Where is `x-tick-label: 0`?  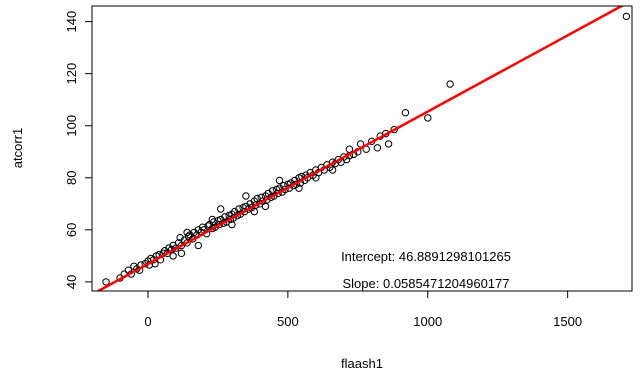 x-tick-label: 0 is located at coordinates (147, 321).